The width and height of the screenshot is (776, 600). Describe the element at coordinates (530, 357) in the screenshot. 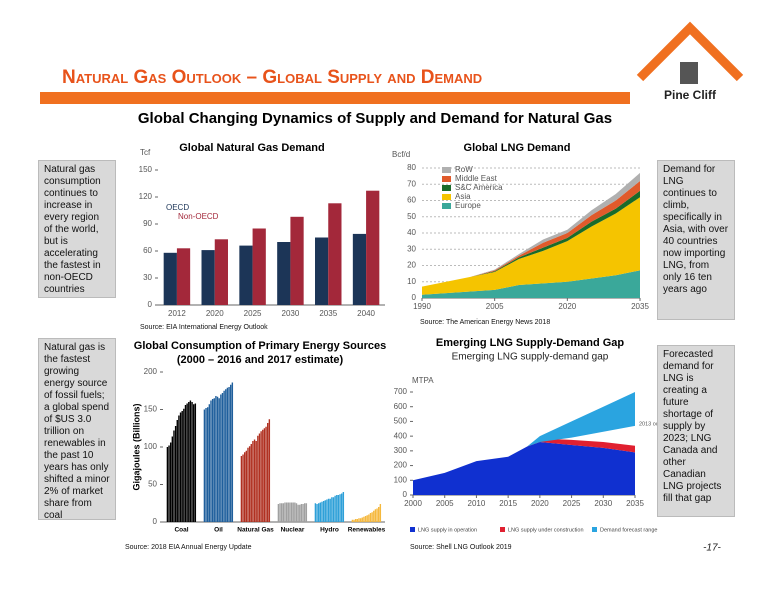

I see `chart-subtitle: Emerging LNG supply-demand gap` at that location.